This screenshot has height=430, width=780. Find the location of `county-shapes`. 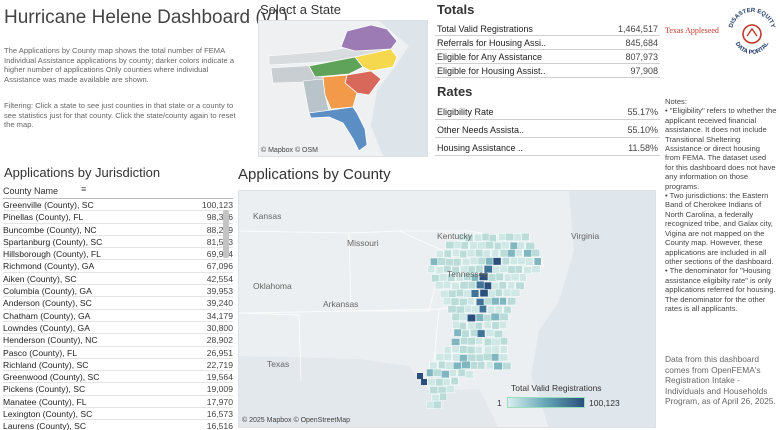

county-shapes is located at coordinates (479, 320).